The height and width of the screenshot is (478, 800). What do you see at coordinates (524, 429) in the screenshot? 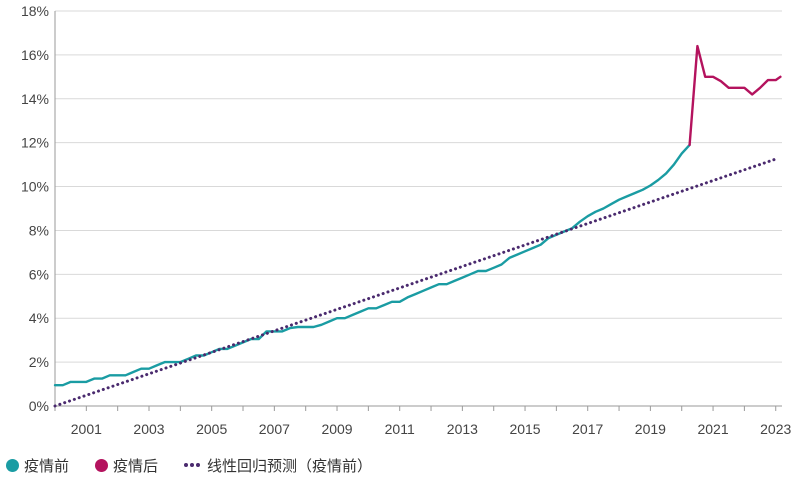
I see `x-tick-label: 2015` at bounding box center [524, 429].